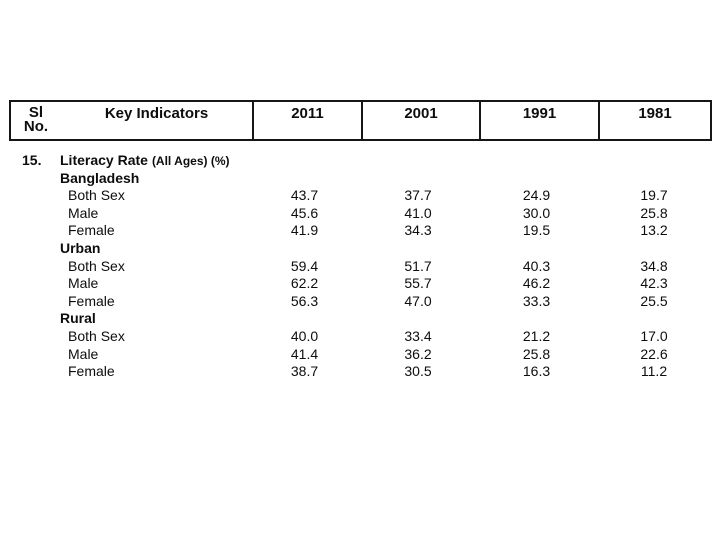 The width and height of the screenshot is (720, 540). I want to click on cell-value: 30.0, so click(536, 212).